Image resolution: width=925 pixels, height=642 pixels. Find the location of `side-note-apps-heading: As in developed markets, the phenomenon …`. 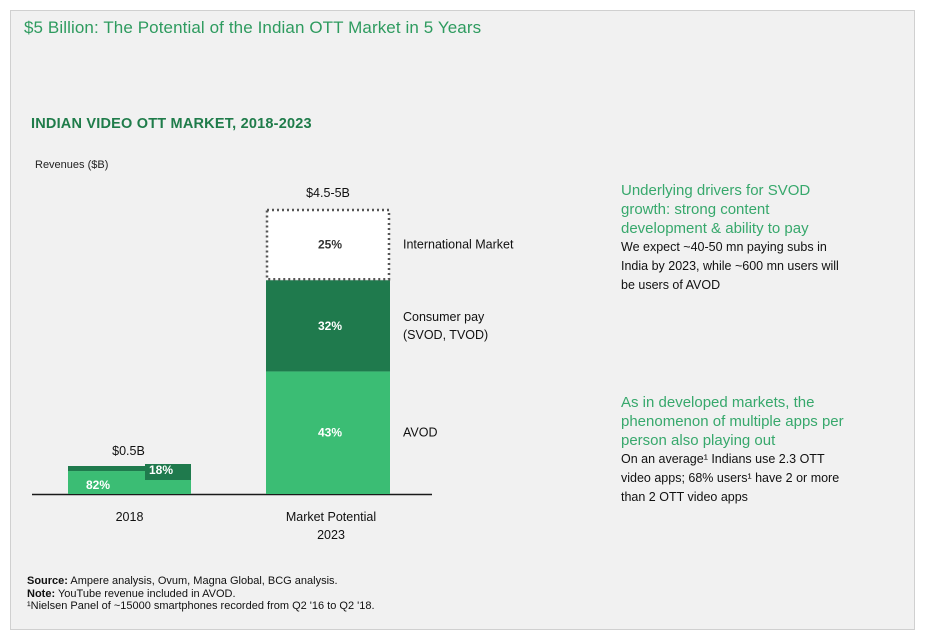

side-note-apps-heading: As in developed markets, the phenomenon … is located at coordinates (763, 421).